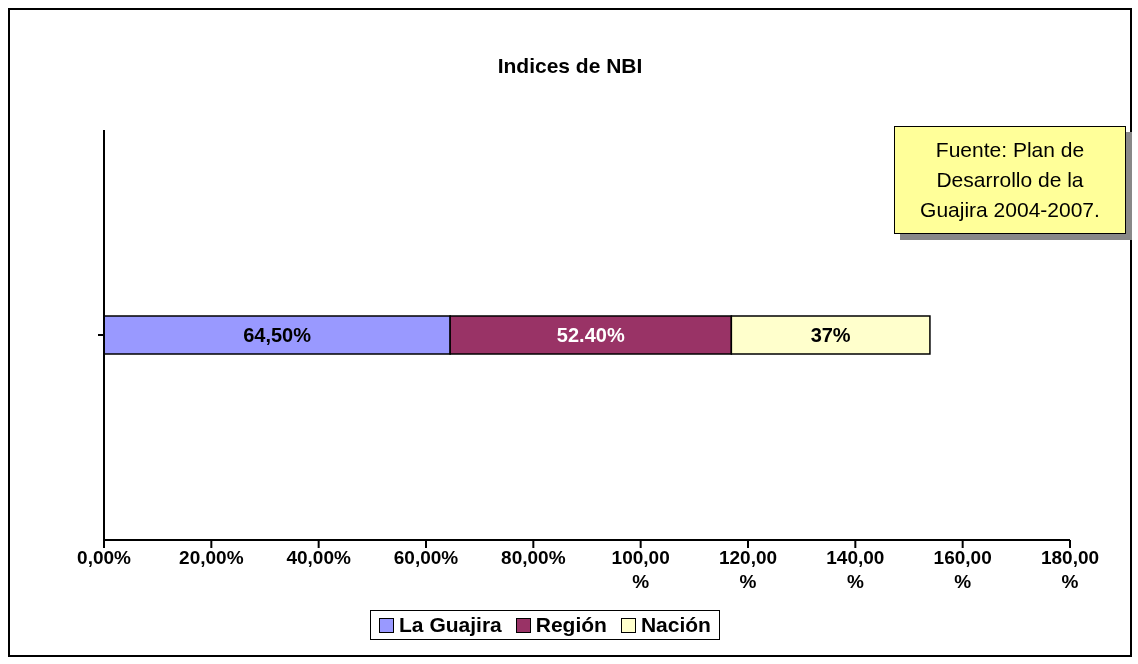 This screenshot has height=664, width=1138. What do you see at coordinates (1010, 180) in the screenshot?
I see `annotation: Fuente: Plan de Desarrollo de la Guajira 2004-2007.` at bounding box center [1010, 180].